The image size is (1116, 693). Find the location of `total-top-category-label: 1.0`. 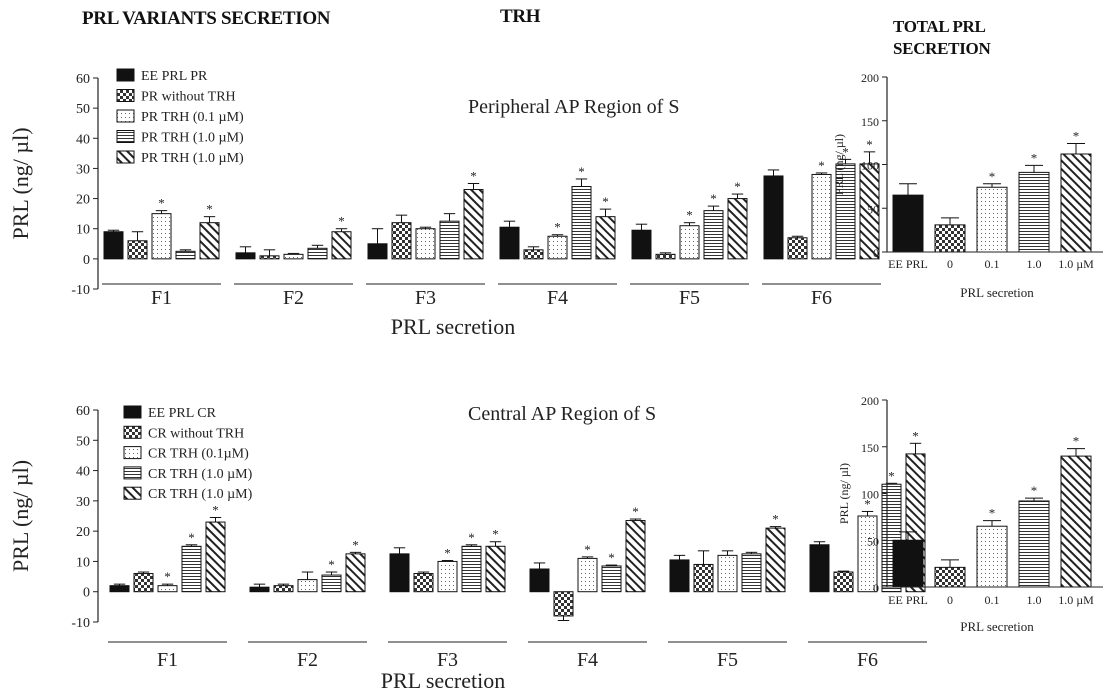

total-top-category-label: 1.0 is located at coordinates (1034, 264).